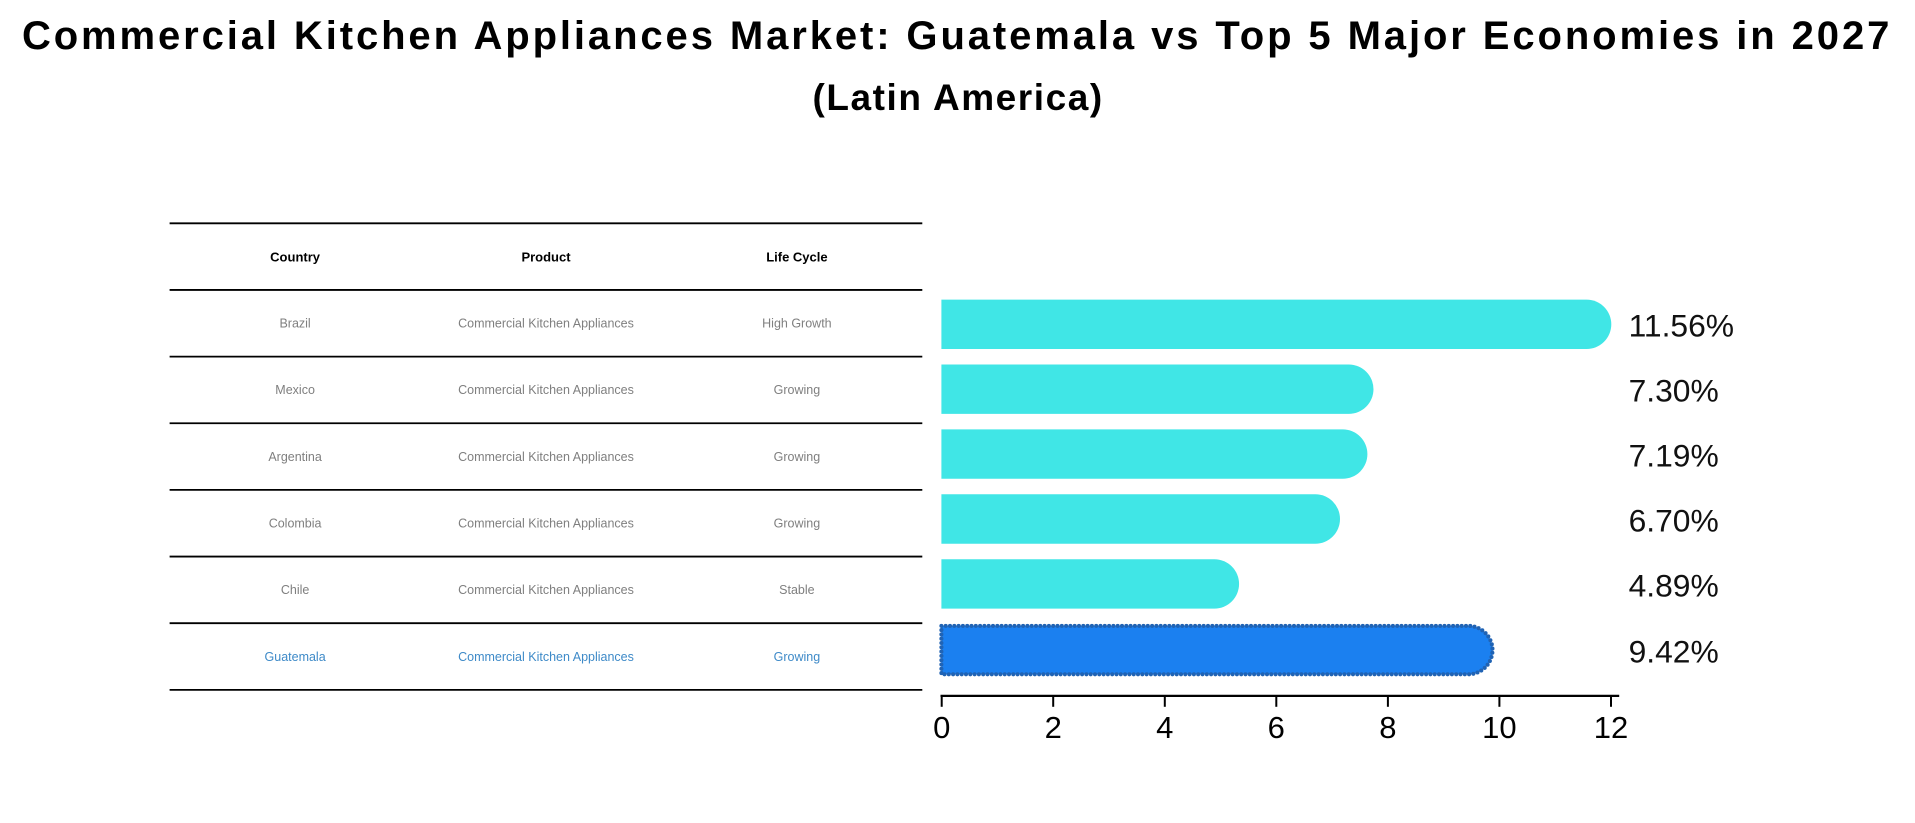  Describe the element at coordinates (1053, 727) in the screenshot. I see `svg-text: 2` at that location.